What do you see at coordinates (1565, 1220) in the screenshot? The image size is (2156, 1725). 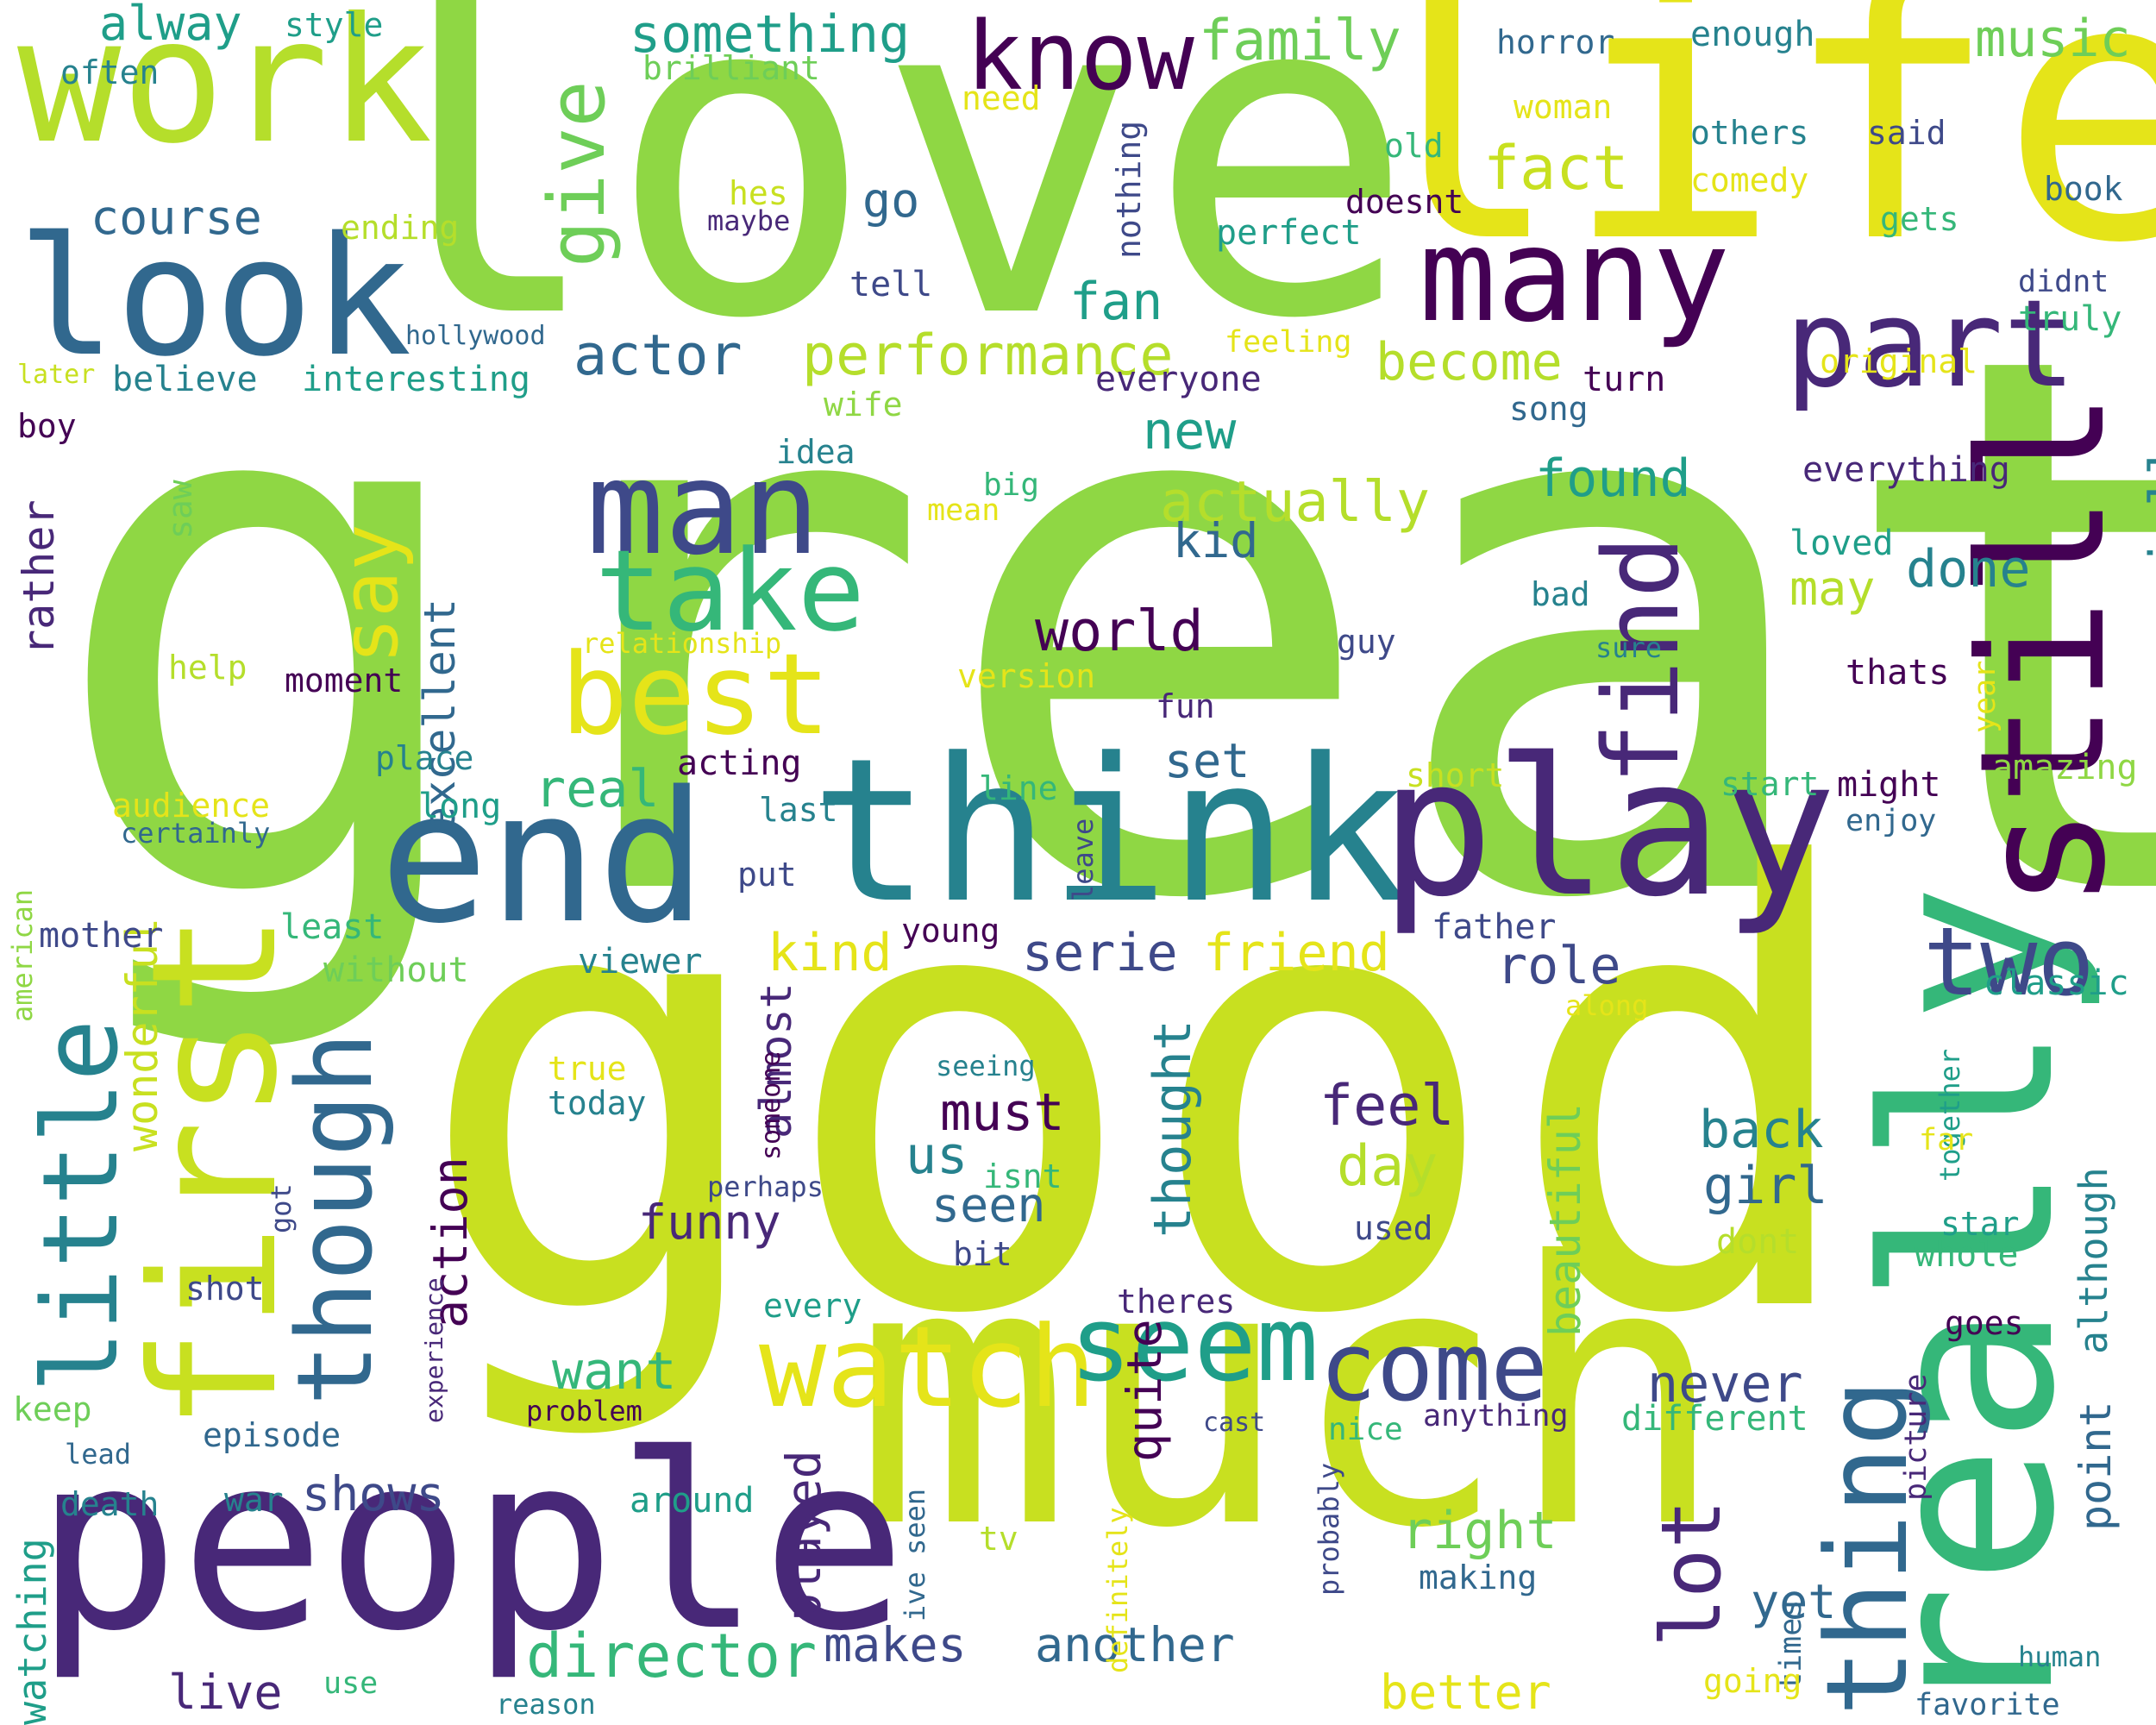 I see `word-beautiful: beautiful` at bounding box center [1565, 1220].